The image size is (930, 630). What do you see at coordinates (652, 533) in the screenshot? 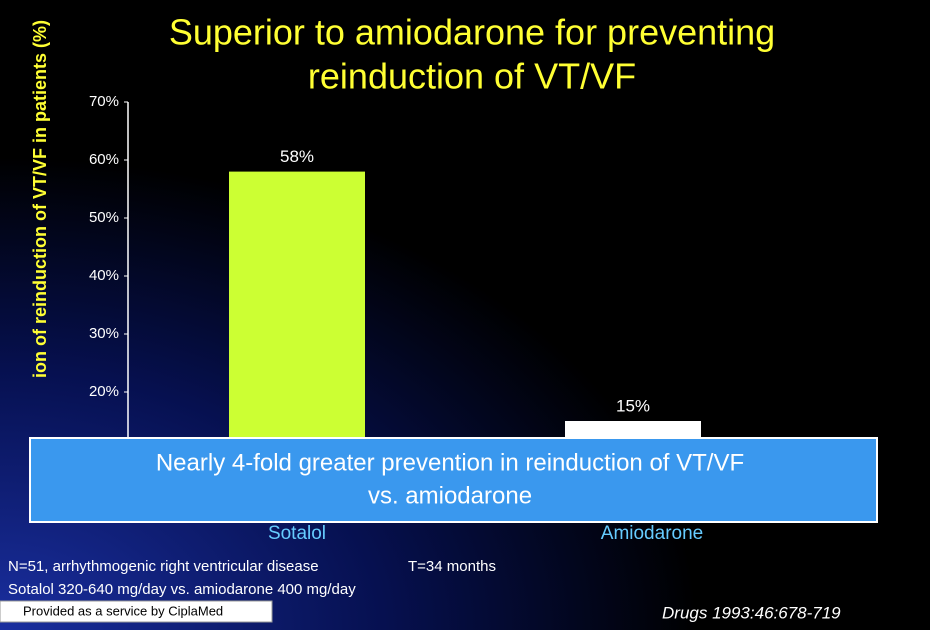
I see `x-tick-label: Amiodarone` at bounding box center [652, 533].